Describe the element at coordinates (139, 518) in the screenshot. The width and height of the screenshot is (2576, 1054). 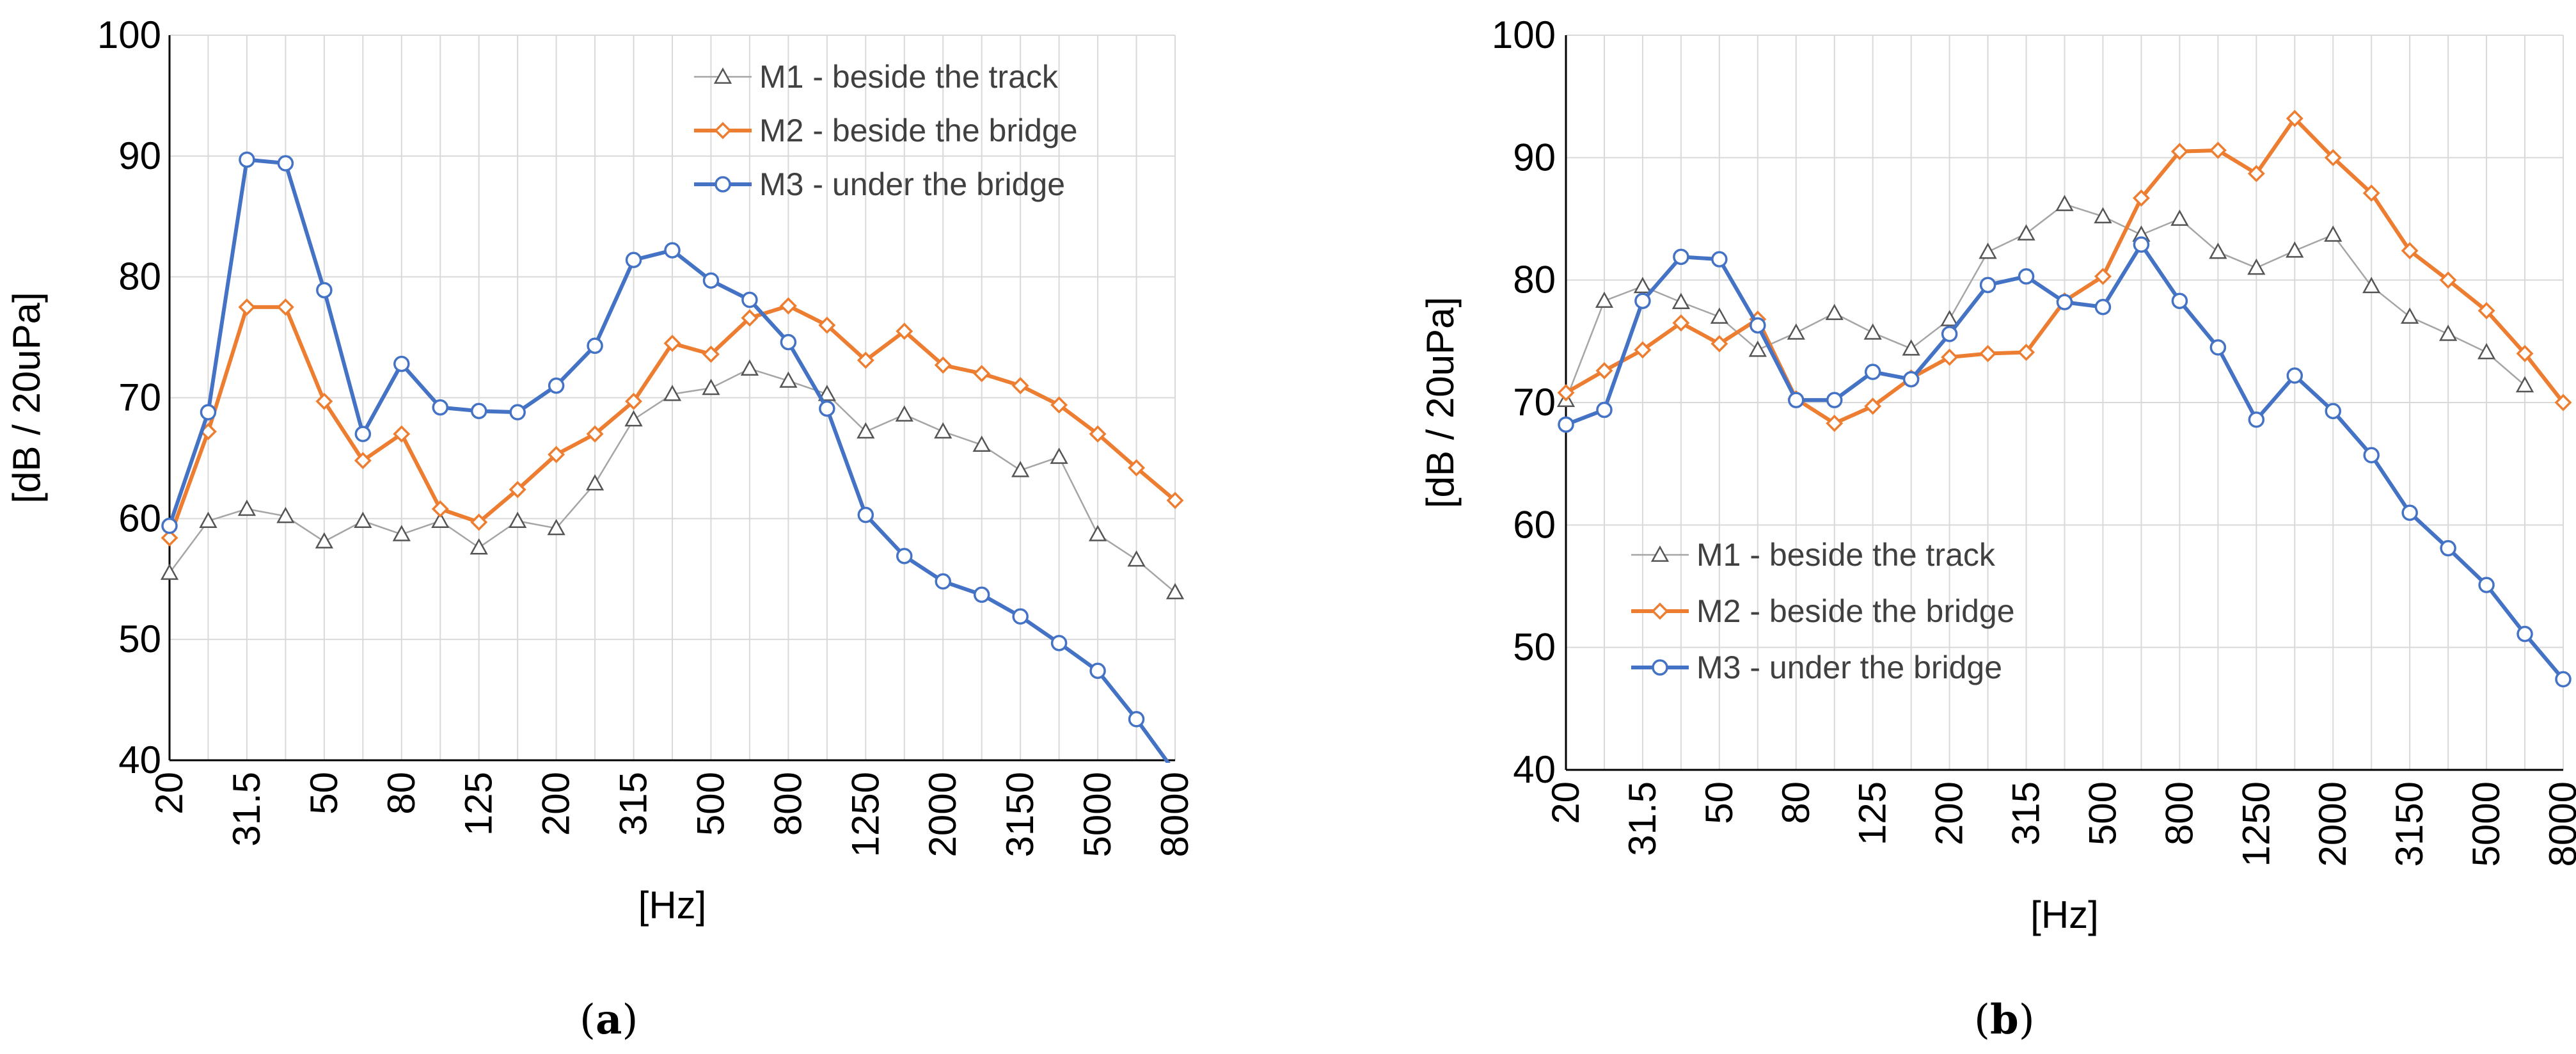
I see `y-tick-label: 60` at that location.